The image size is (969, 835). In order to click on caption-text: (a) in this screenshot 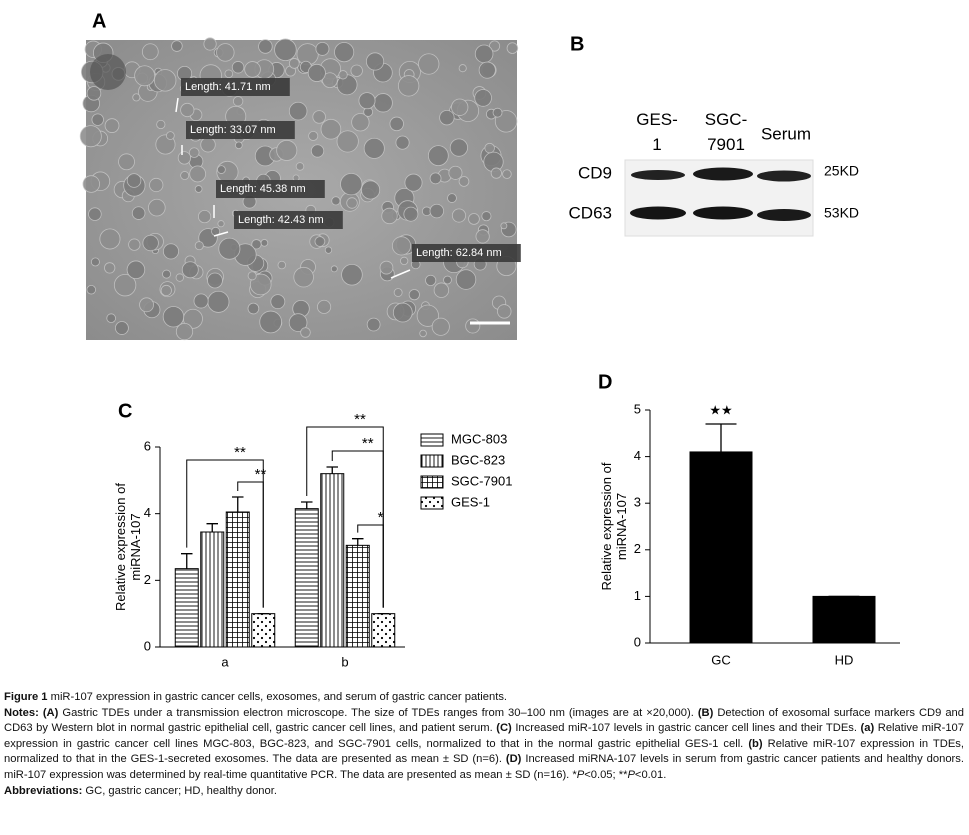, I will do `click(867, 728)`.